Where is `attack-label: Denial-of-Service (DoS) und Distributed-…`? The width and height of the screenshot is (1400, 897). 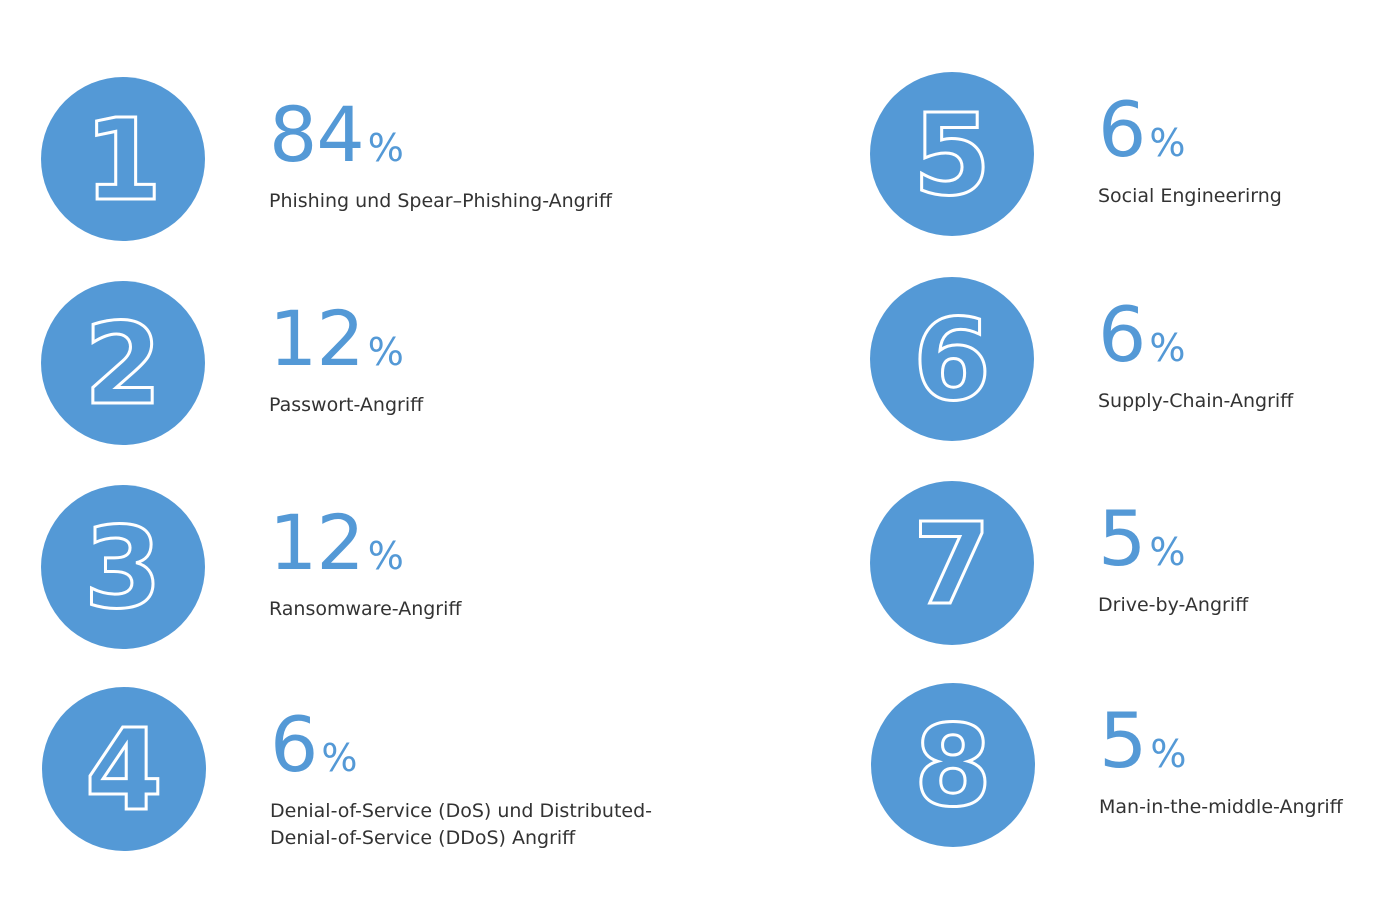 attack-label: Denial-of-Service (DoS) und Distributed-… is located at coordinates (461, 824).